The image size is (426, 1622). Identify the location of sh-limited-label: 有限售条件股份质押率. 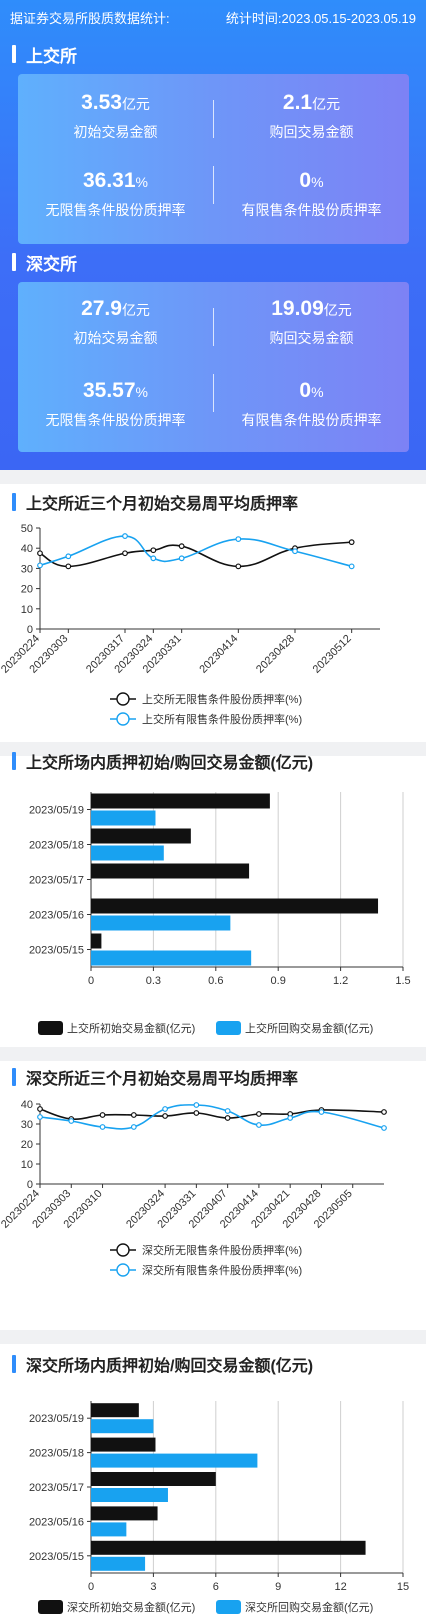
(311, 210).